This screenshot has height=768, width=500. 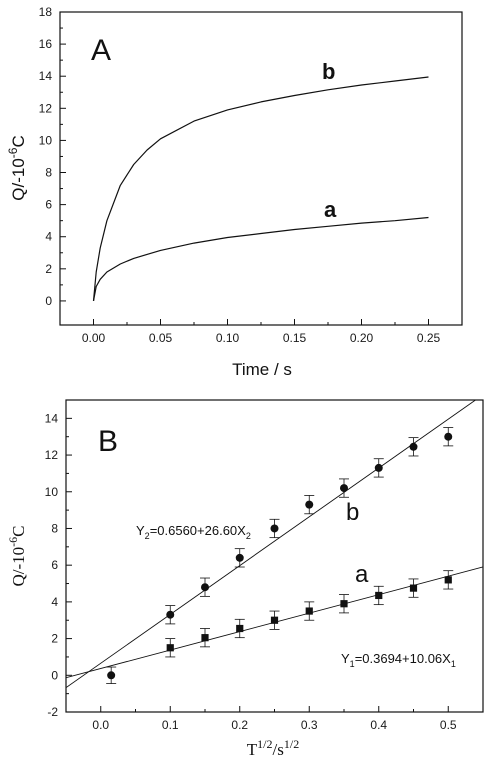 What do you see at coordinates (48, 301) in the screenshot?
I see `panel-a-y-tick-label: 0` at bounding box center [48, 301].